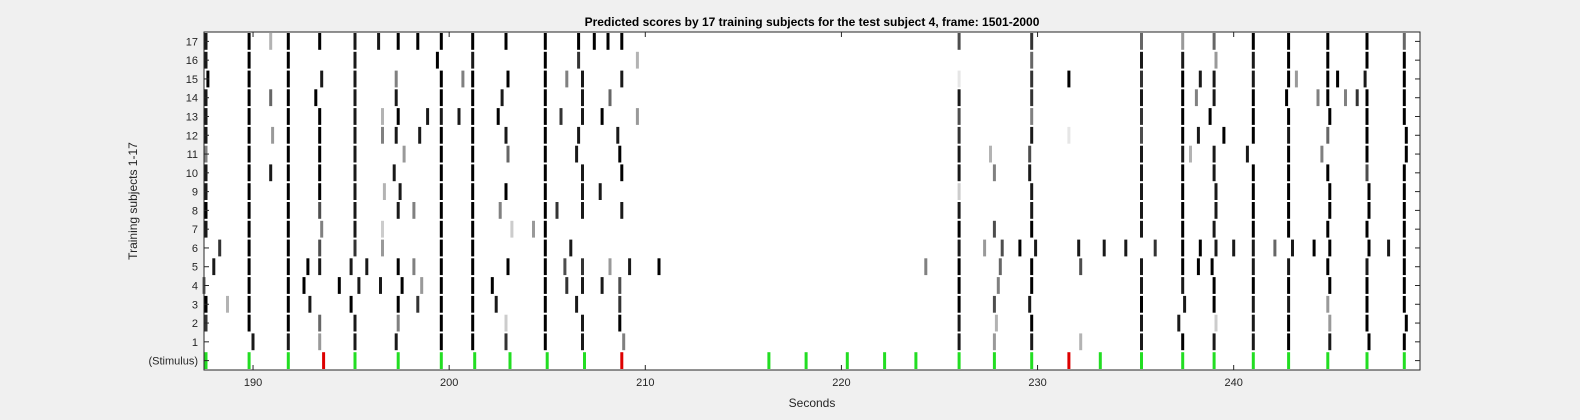  Describe the element at coordinates (192, 155) in the screenshot. I see `y-tick-label: 11` at that location.